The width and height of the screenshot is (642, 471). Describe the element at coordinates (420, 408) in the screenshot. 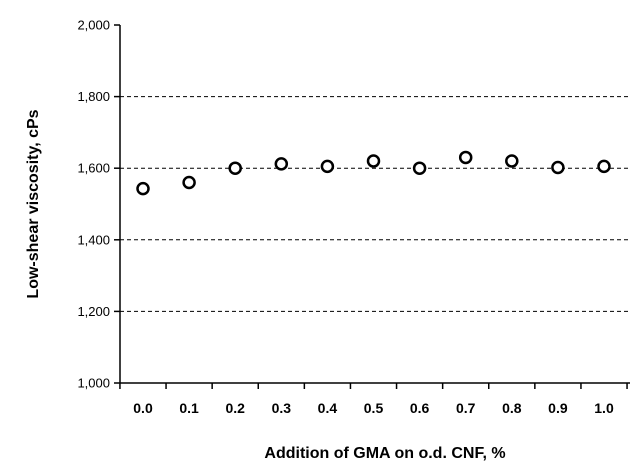

I see `x-tick-label-6: 0.6` at that location.